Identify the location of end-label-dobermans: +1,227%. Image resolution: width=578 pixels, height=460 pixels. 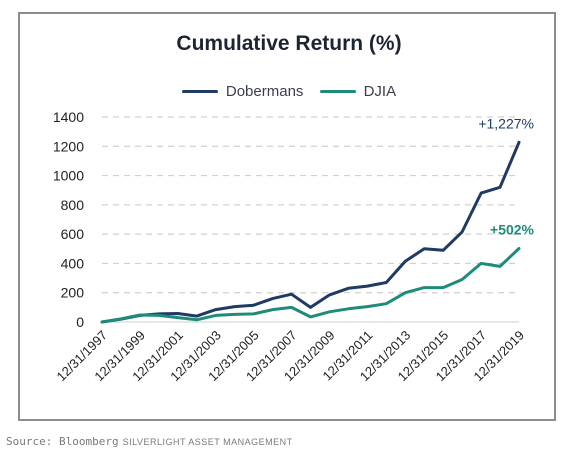
(506, 123).